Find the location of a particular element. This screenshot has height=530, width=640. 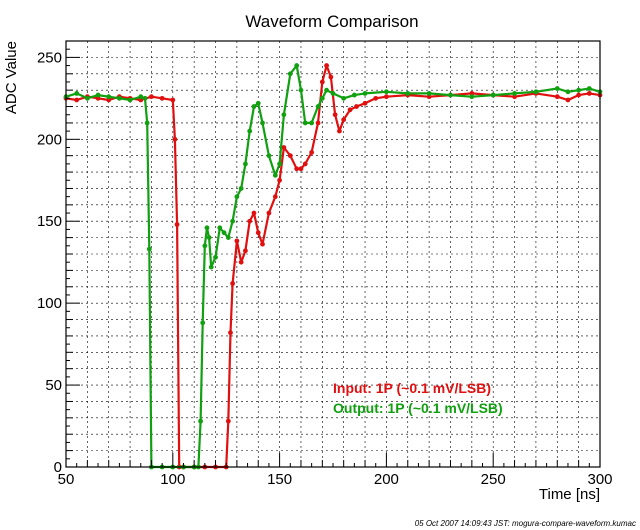

legend-entry-input: Input: 1P (~0.1 mV/LSB) is located at coordinates (412, 388).